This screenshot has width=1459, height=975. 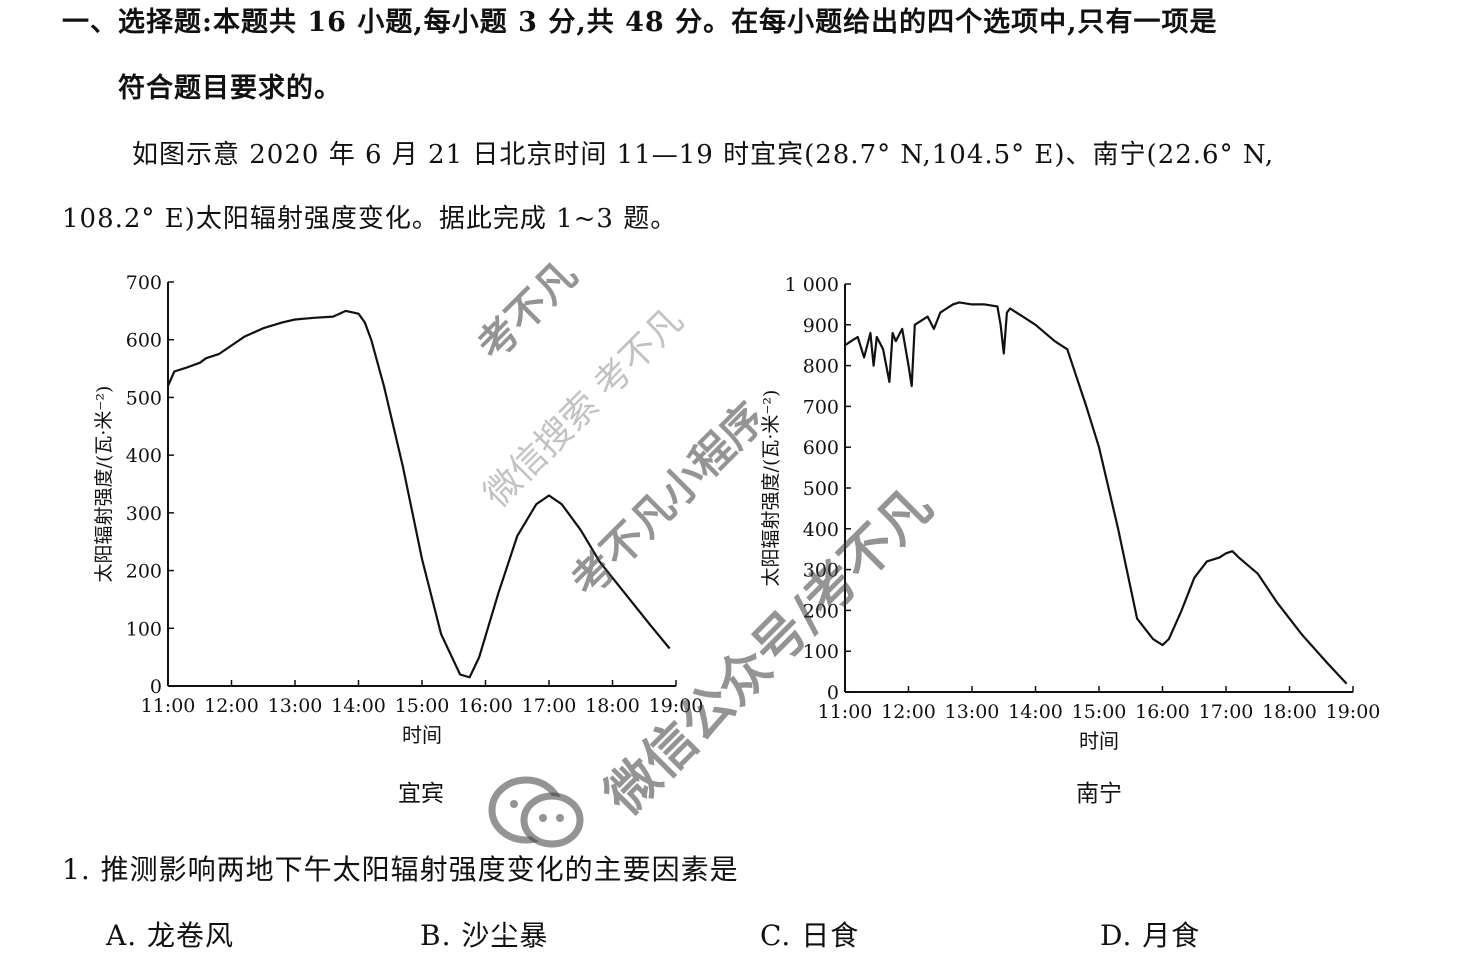 I want to click on section-heading-continued: 符合题目要求的。, so click(x=230, y=88).